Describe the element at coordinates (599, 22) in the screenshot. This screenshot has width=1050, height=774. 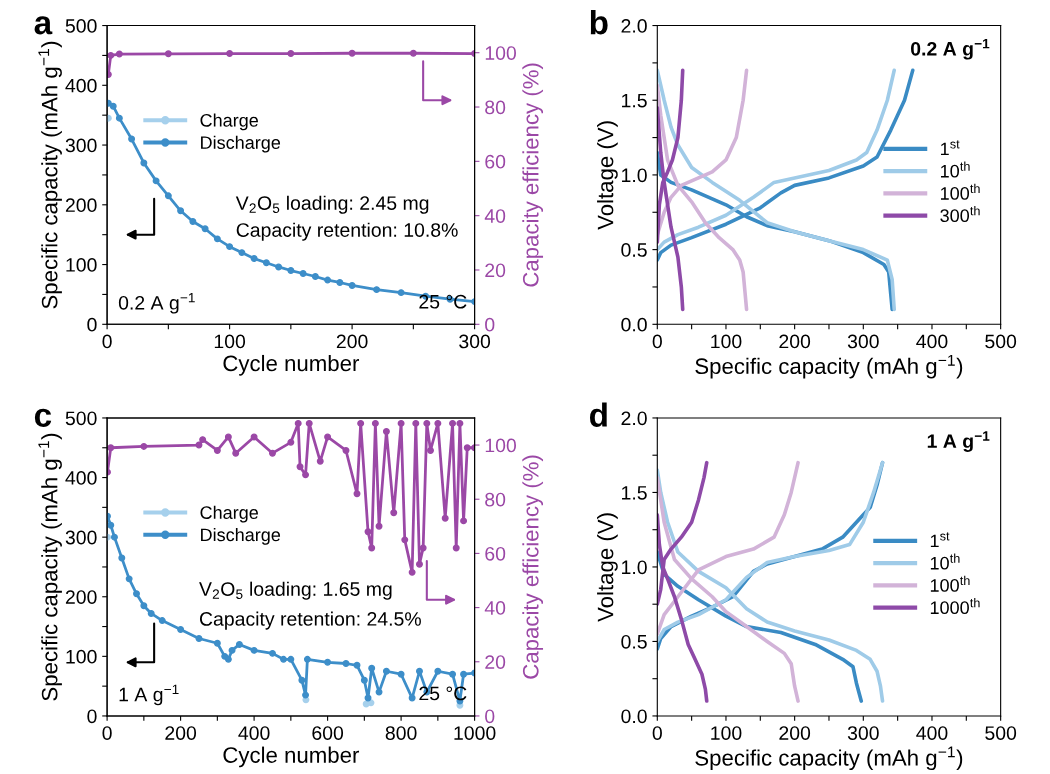
I see `chart-title: b` at that location.